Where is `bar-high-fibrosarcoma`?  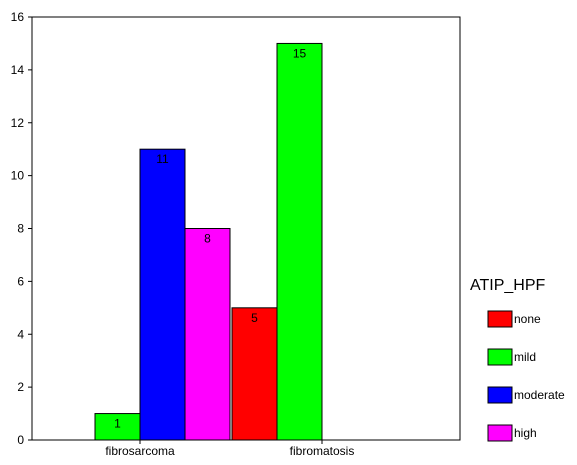 bar-high-fibrosarcoma is located at coordinates (207, 334).